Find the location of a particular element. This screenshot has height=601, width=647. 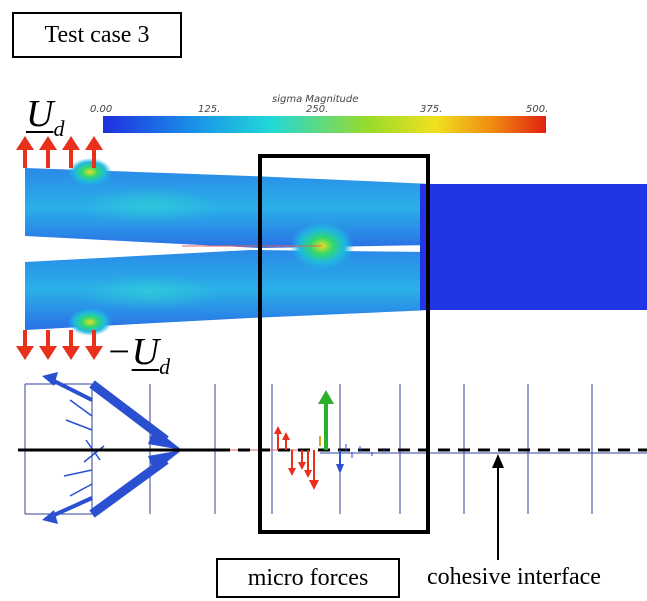

bottom-displacement-label: −Ud is located at coordinates (138, 355).